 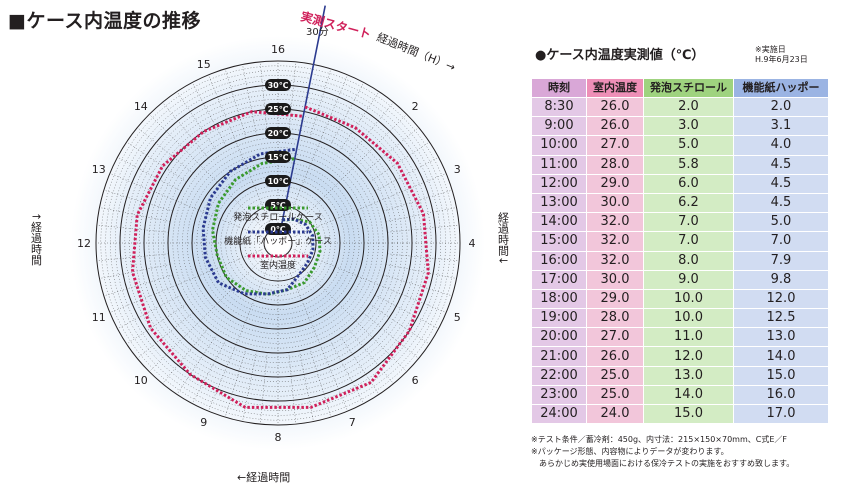 What do you see at coordinates (615, 375) in the screenshot?
I see `cell-room-temp: 25.0` at bounding box center [615, 375].